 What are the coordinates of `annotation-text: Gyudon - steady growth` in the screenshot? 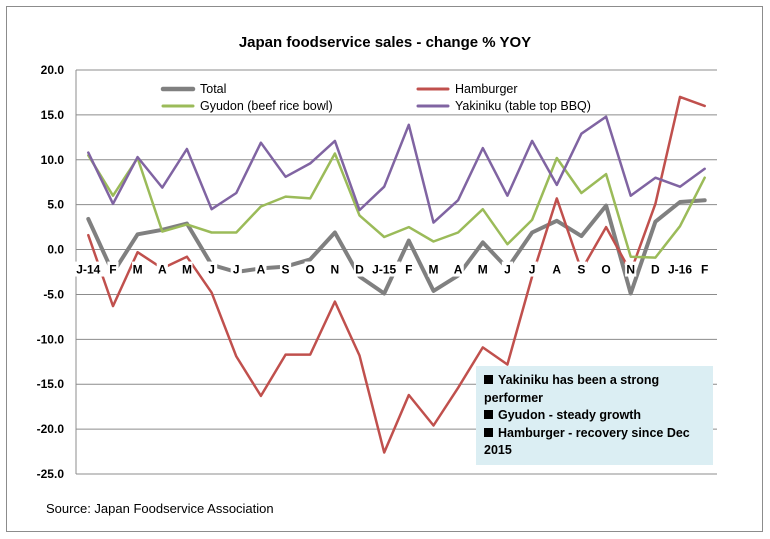 It's located at (570, 415).